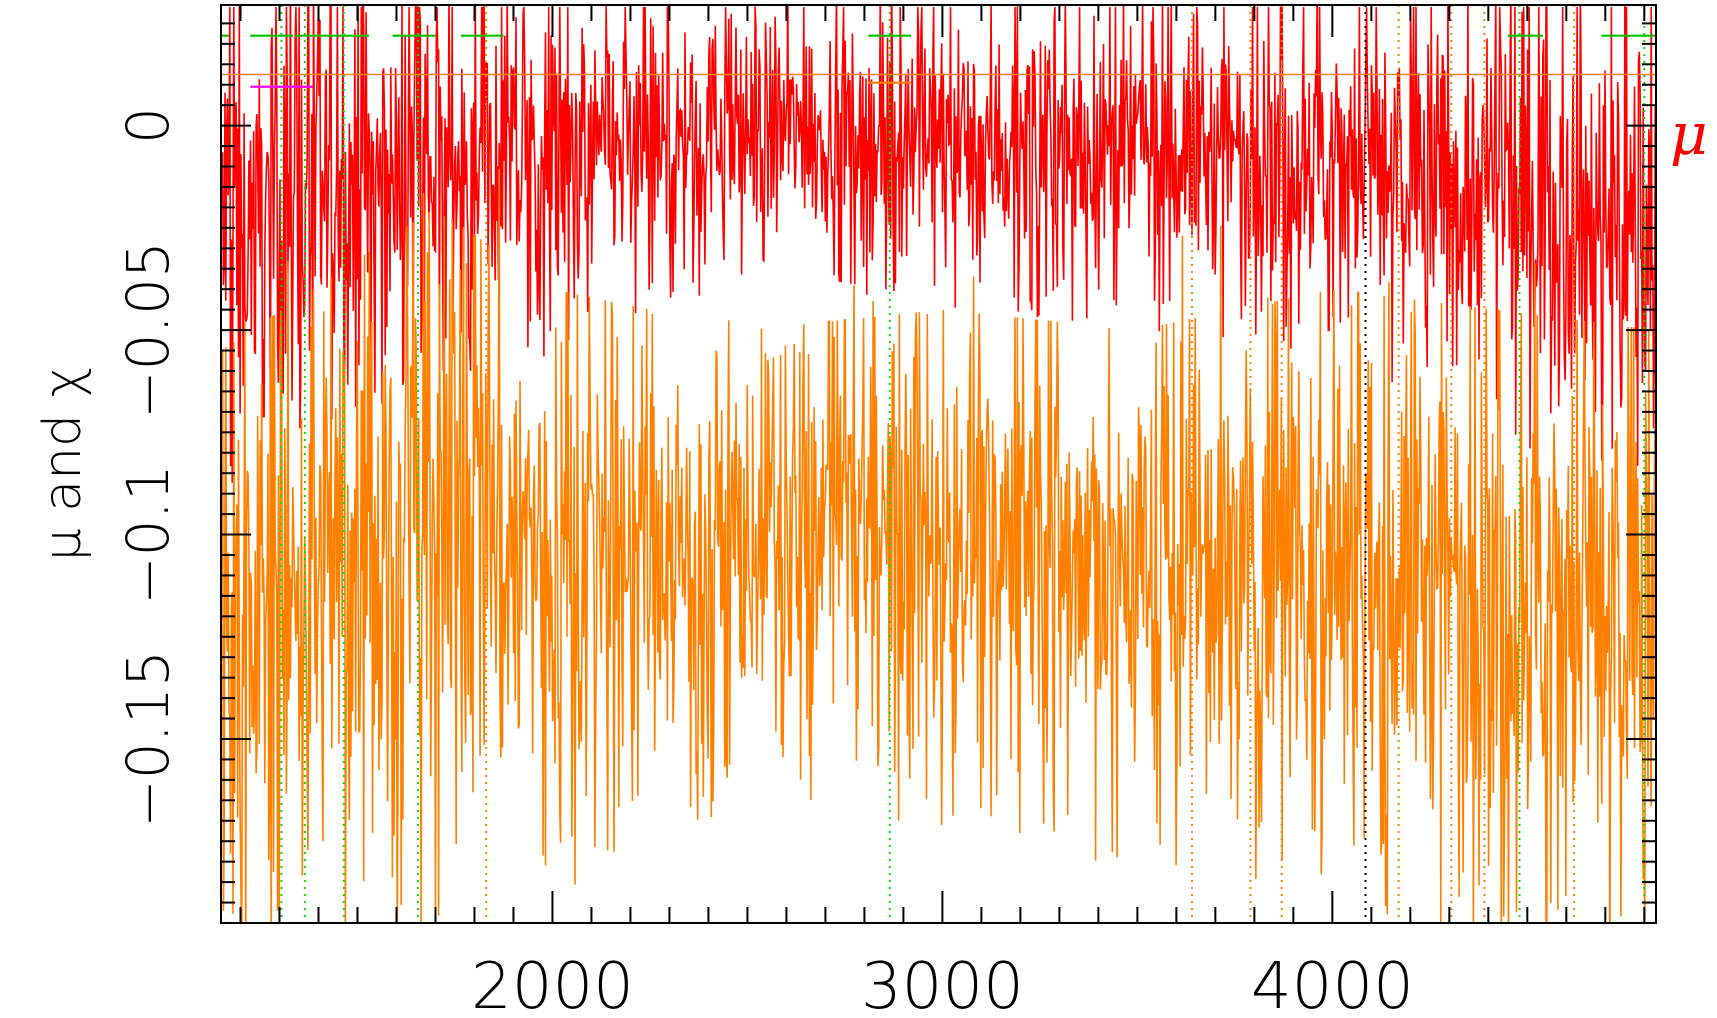  I want to click on x-tick-label: 2000, so click(552, 984).